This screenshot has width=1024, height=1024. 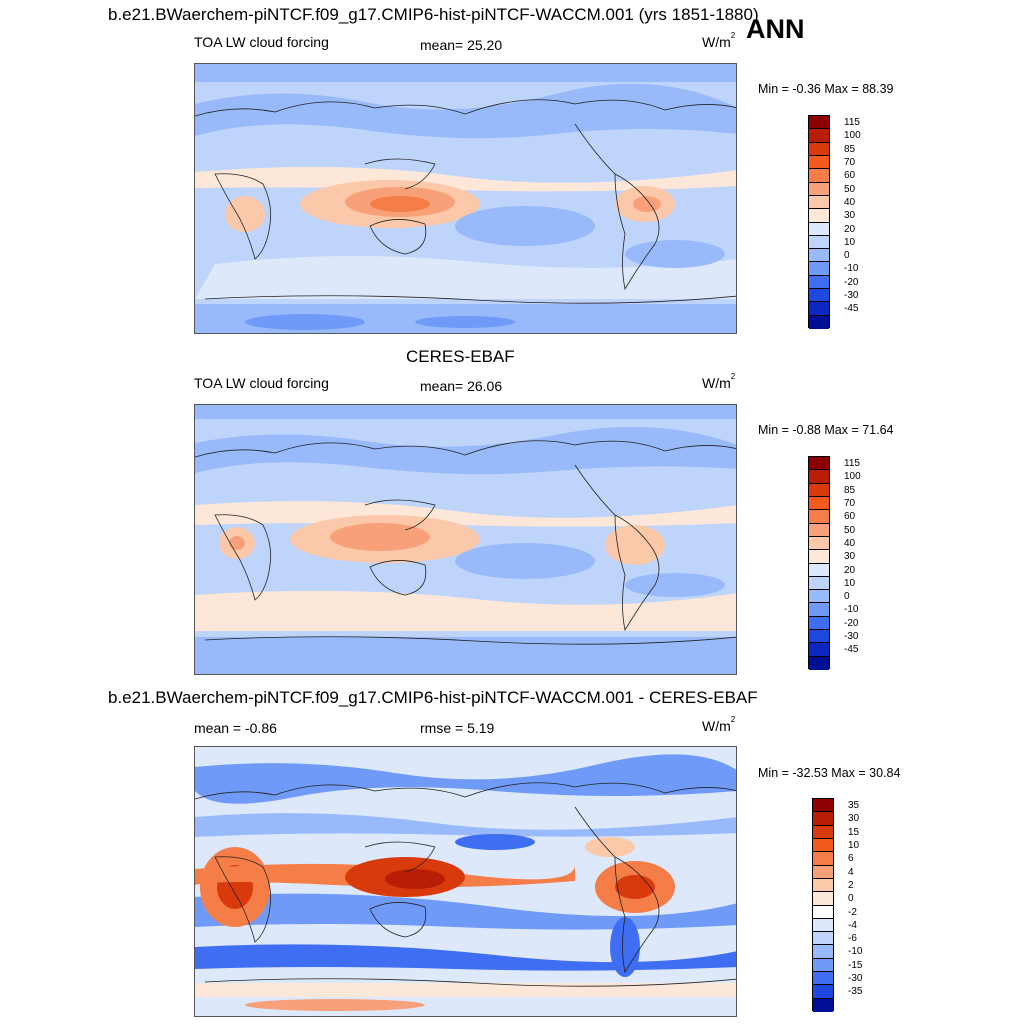 What do you see at coordinates (851, 872) in the screenshot?
I see `colorbar-tick-label: 4` at bounding box center [851, 872].